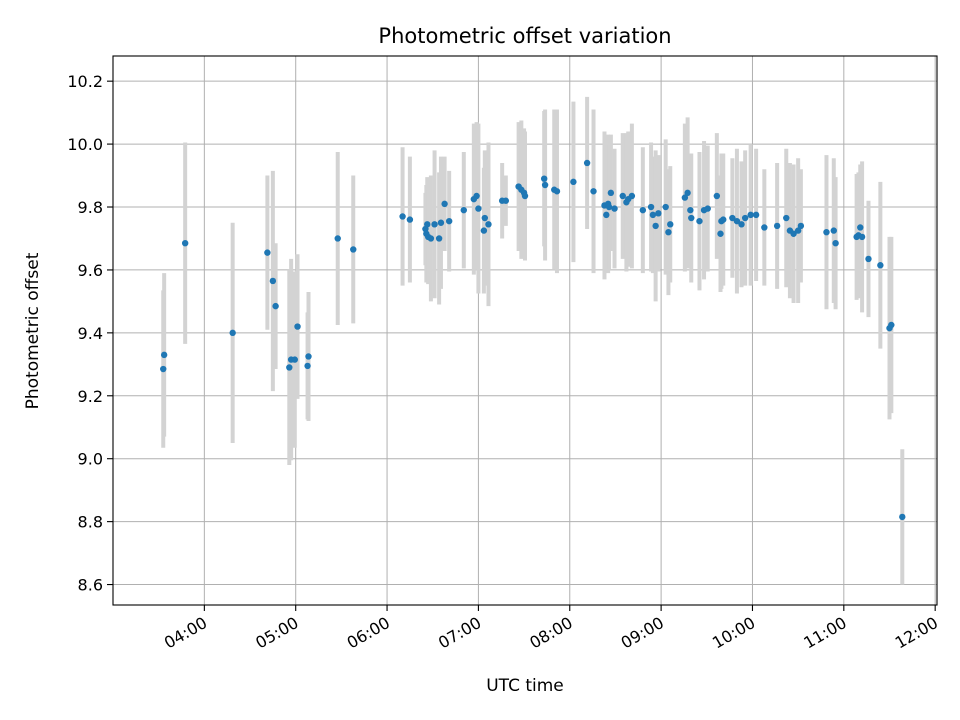 Image resolution: width=960 pixels, height=720 pixels. I want to click on y-tick-label: 10.2, so click(85, 81).